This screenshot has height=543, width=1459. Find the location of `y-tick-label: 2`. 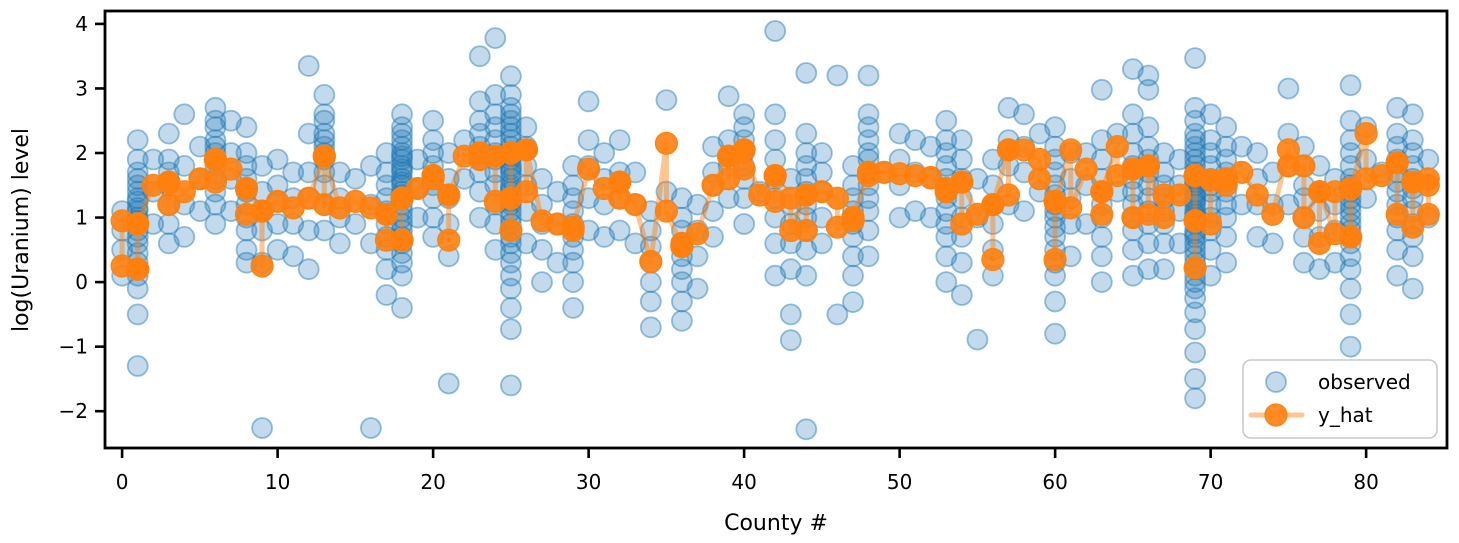

y-tick-label: 2 is located at coordinates (81, 153).